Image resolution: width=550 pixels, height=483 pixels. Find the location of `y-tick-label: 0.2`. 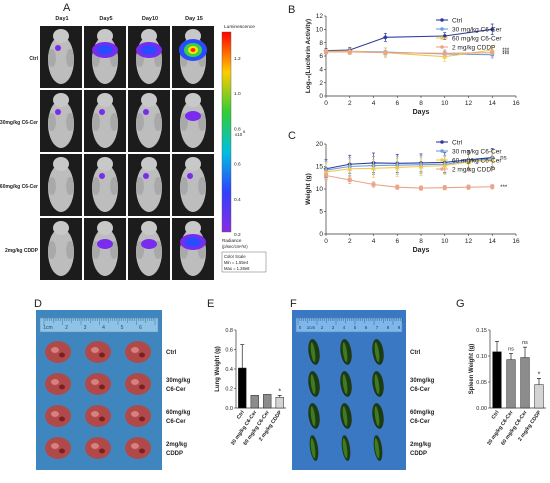

y-tick-label: 0.2 is located at coordinates (229, 390).